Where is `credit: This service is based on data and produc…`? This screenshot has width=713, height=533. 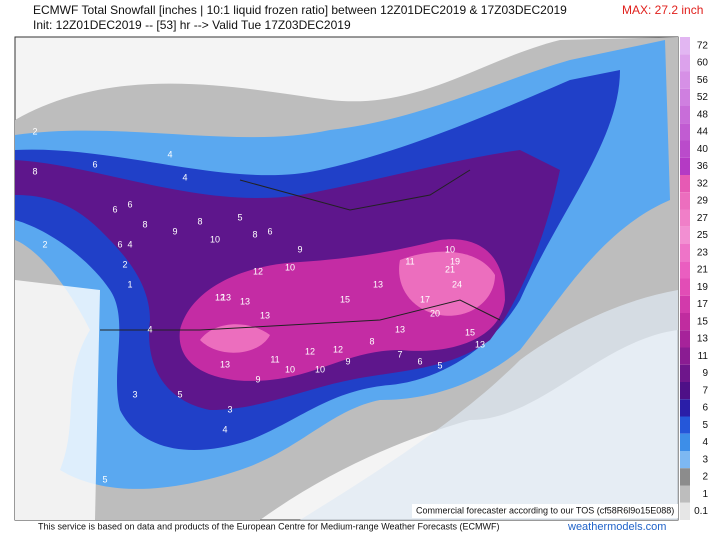
credit: This service is based on data and produc… is located at coordinates (269, 526).